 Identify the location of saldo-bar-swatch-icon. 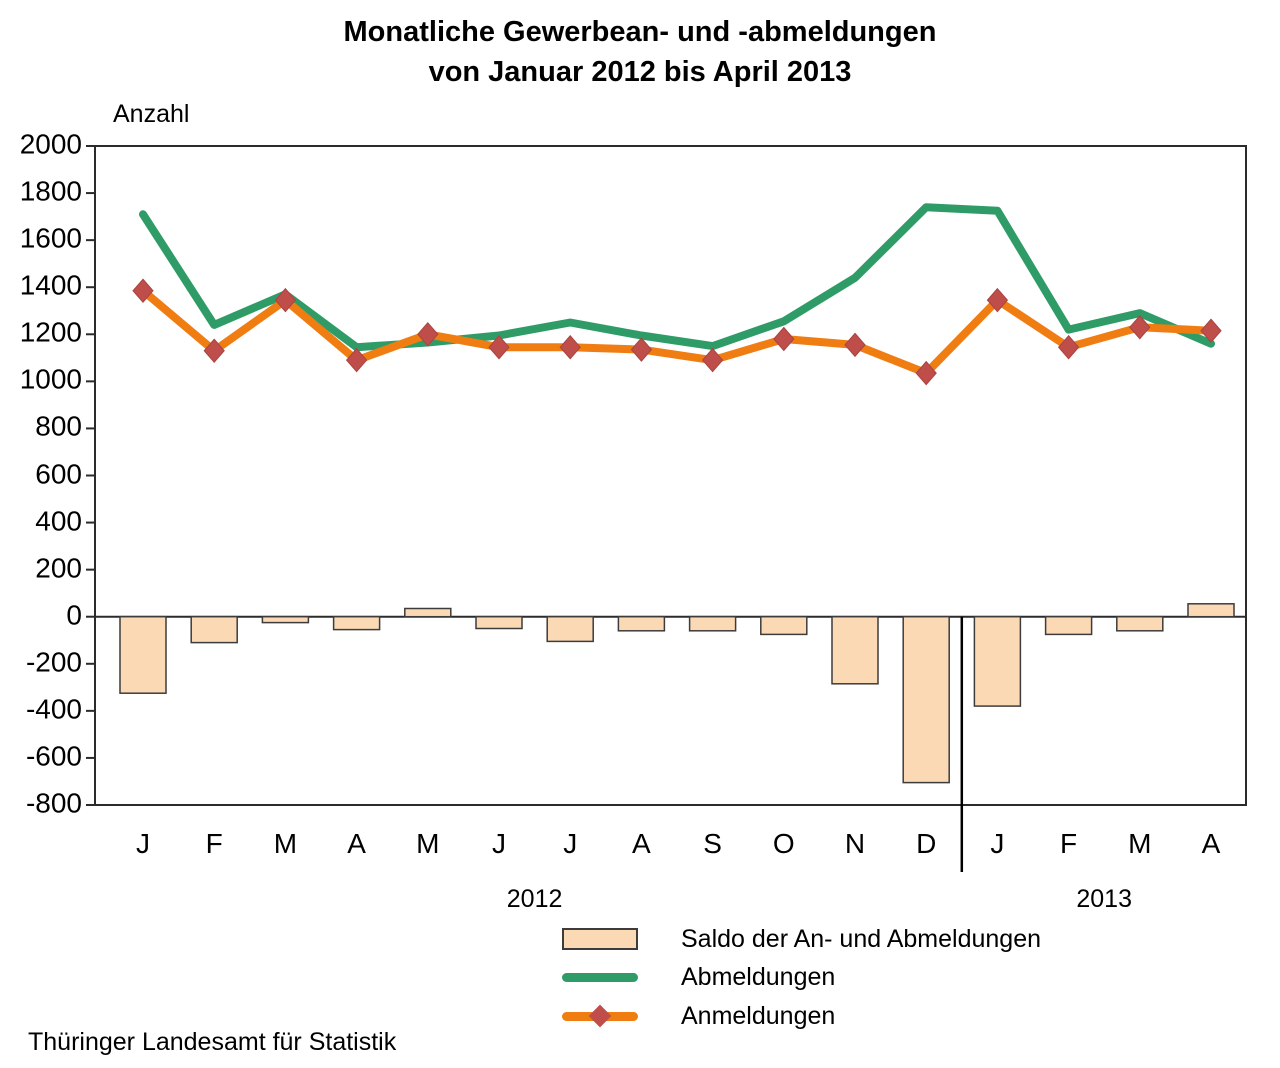
(600, 939).